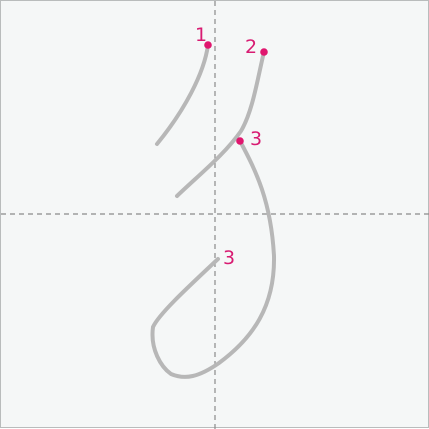 The image size is (429, 429). I want to click on stroke-1-start-marker, so click(208, 45).